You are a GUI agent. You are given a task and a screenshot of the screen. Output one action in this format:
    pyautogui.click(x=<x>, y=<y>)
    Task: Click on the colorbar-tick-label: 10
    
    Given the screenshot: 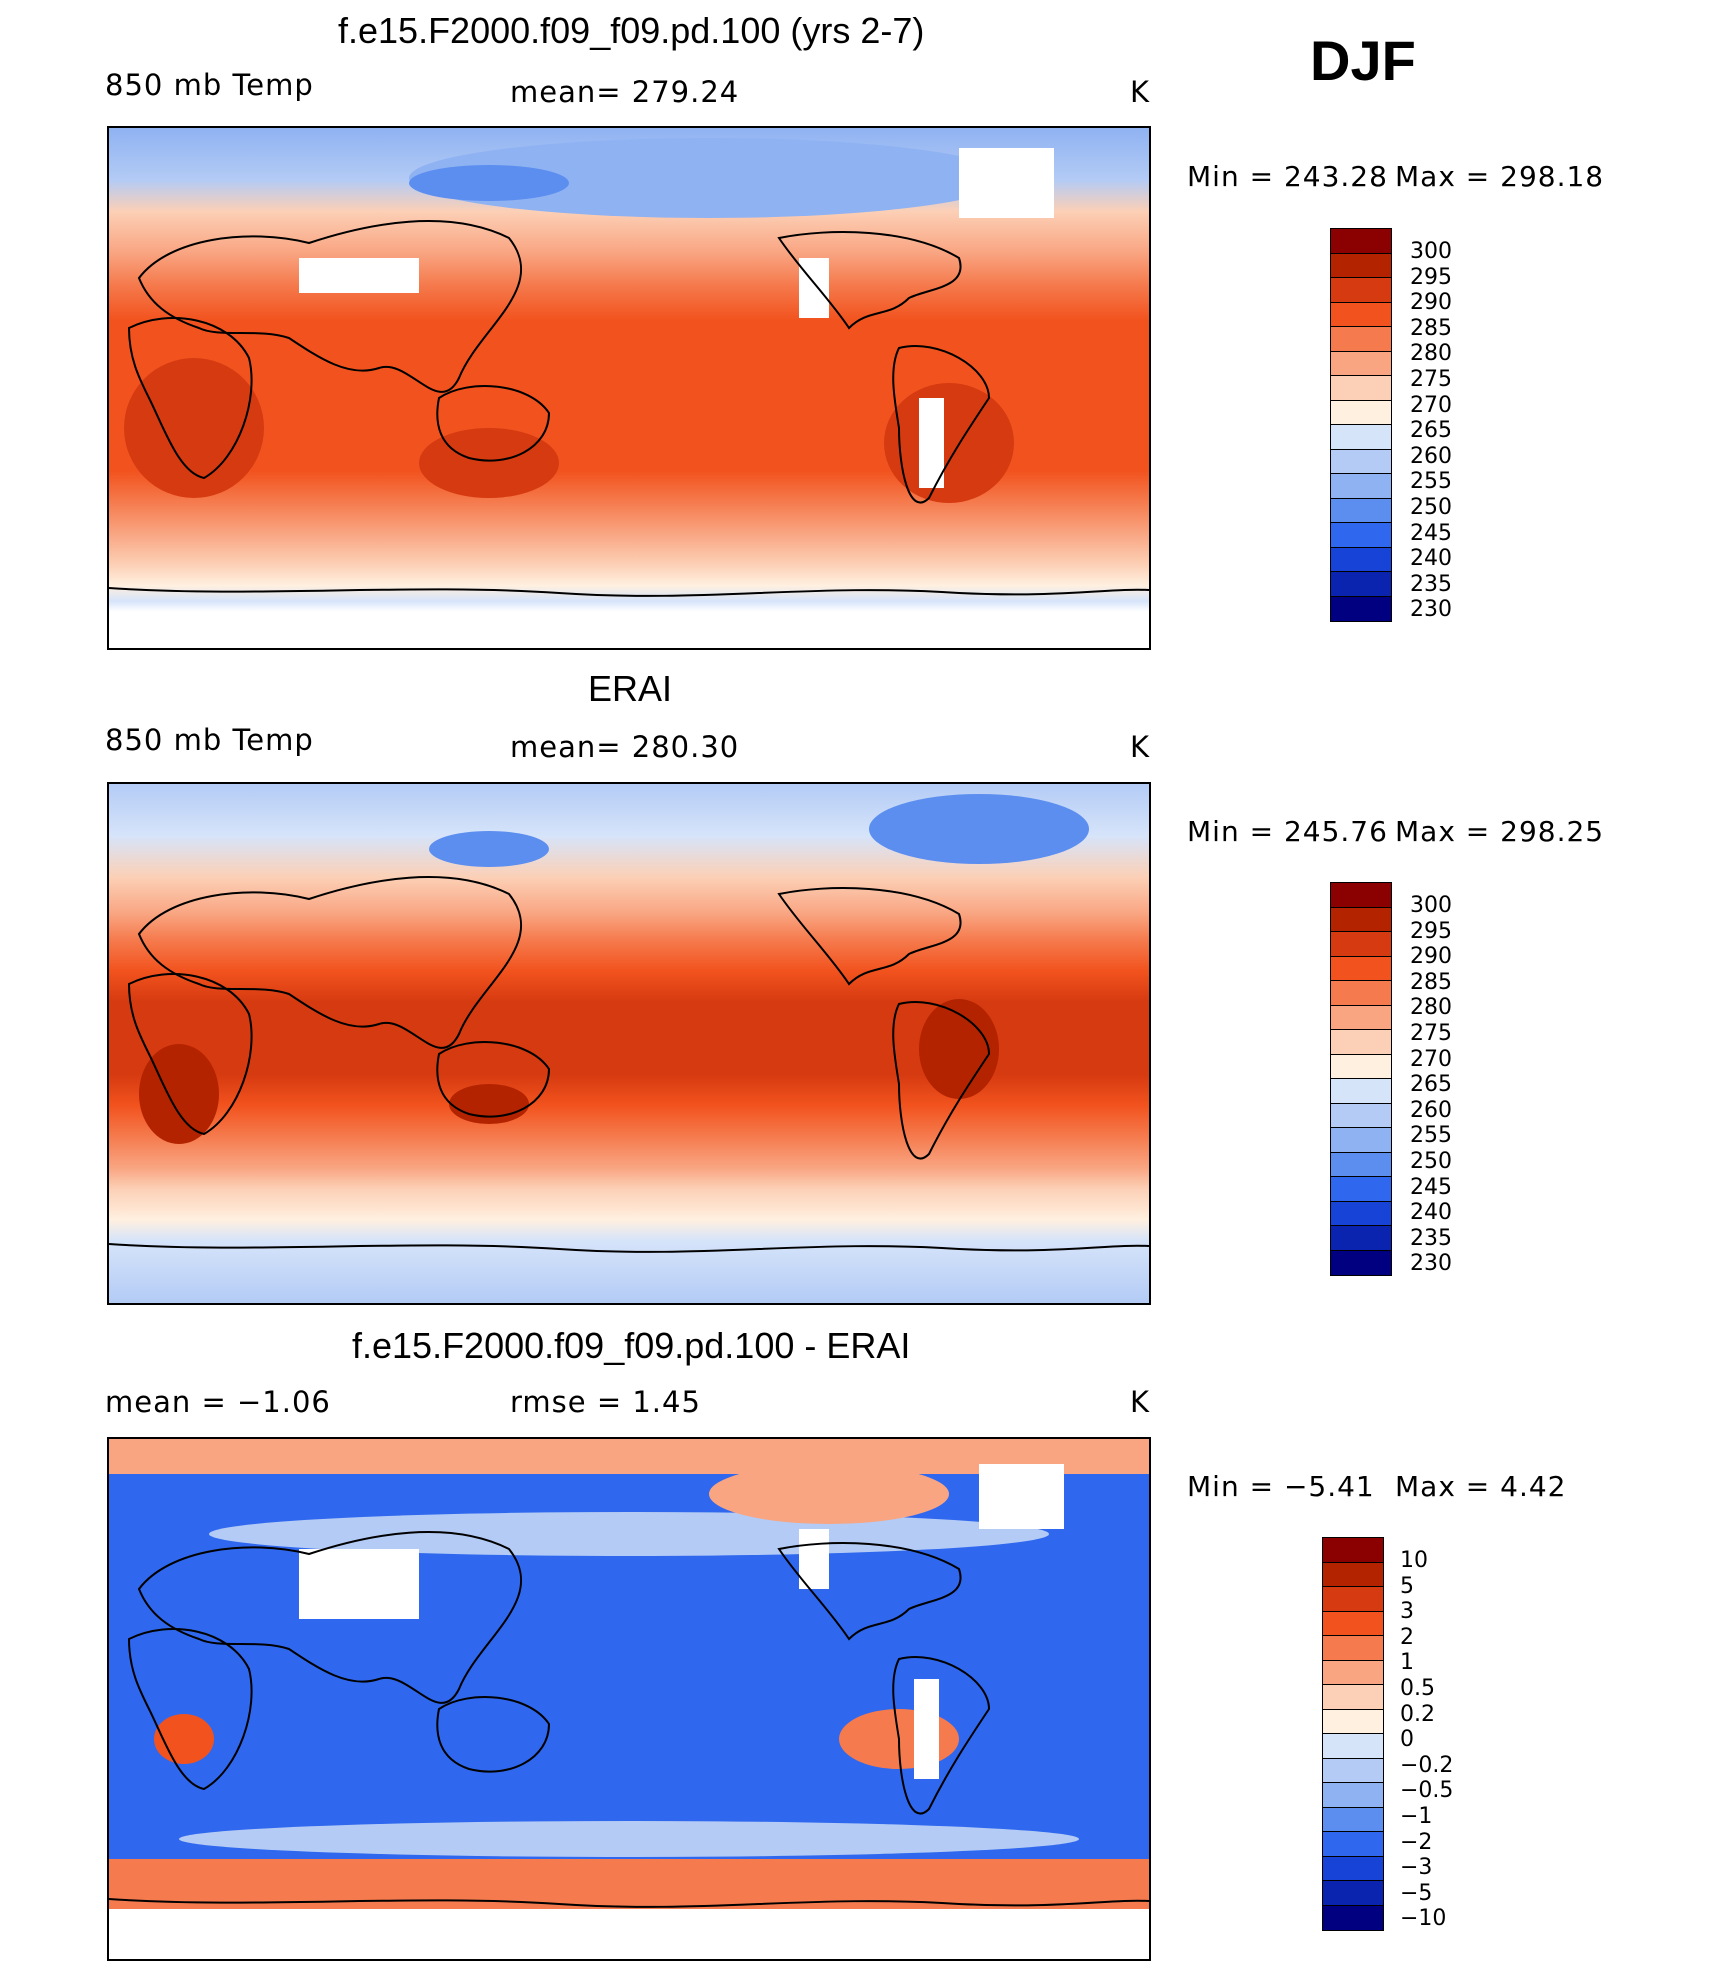 What is the action you would take?
    pyautogui.click(x=1414, y=1560)
    